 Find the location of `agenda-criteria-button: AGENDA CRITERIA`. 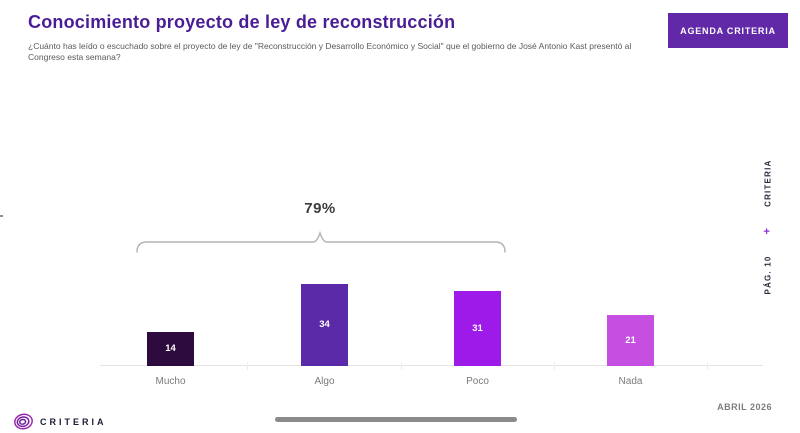

agenda-criteria-button: AGENDA CRITERIA is located at coordinates (728, 30).